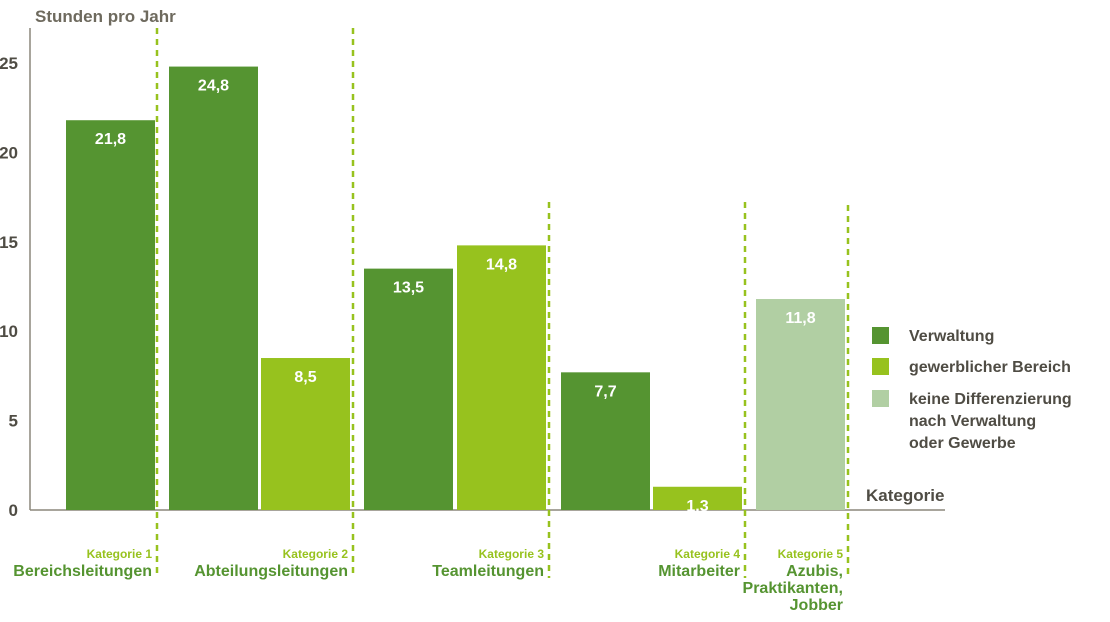  Describe the element at coordinates (699, 571) in the screenshot. I see `category-name-label: Mitarbeiter` at that location.